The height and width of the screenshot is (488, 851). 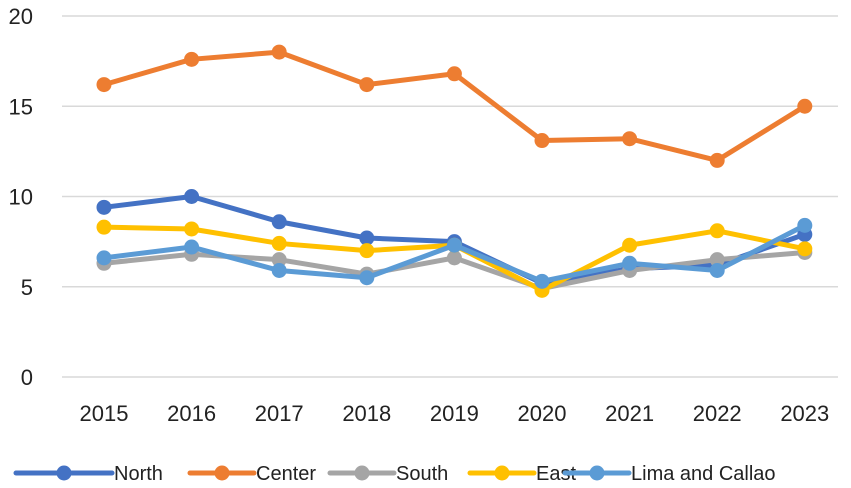 What do you see at coordinates (192, 229) in the screenshot?
I see `data-point-east-2016` at bounding box center [192, 229].